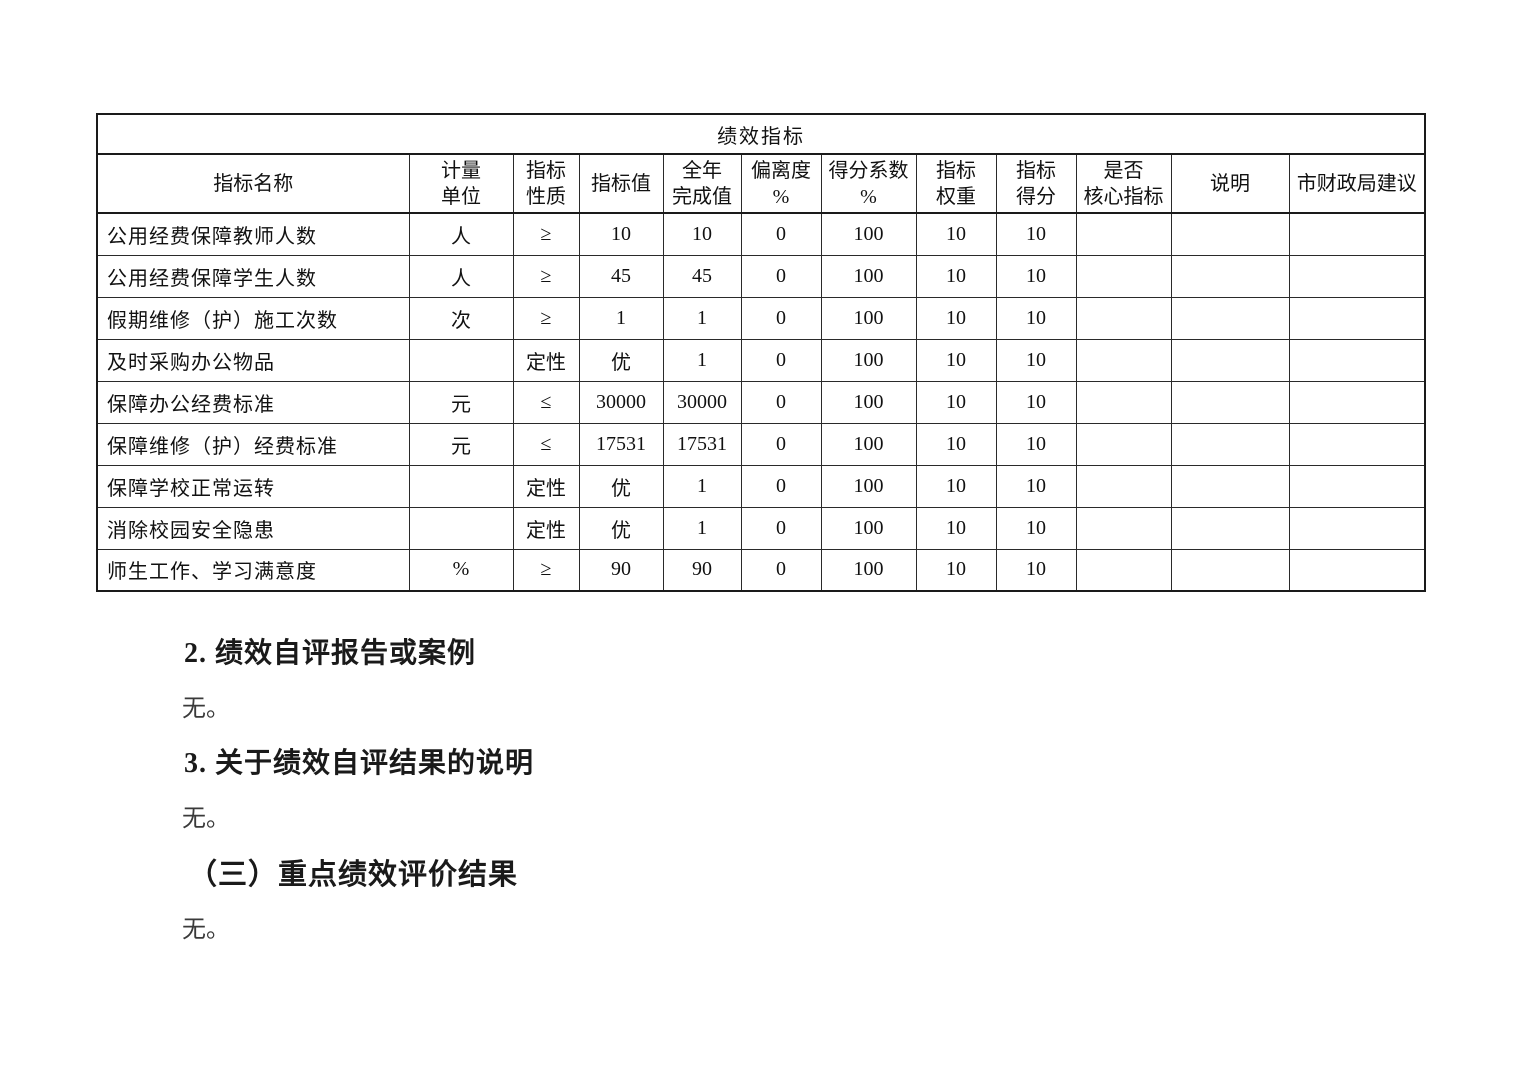 Image resolution: width=1520 pixels, height=1074 pixels. Describe the element at coordinates (868, 183) in the screenshot. I see `header-score-coefficient: 得分系数 %` at that location.